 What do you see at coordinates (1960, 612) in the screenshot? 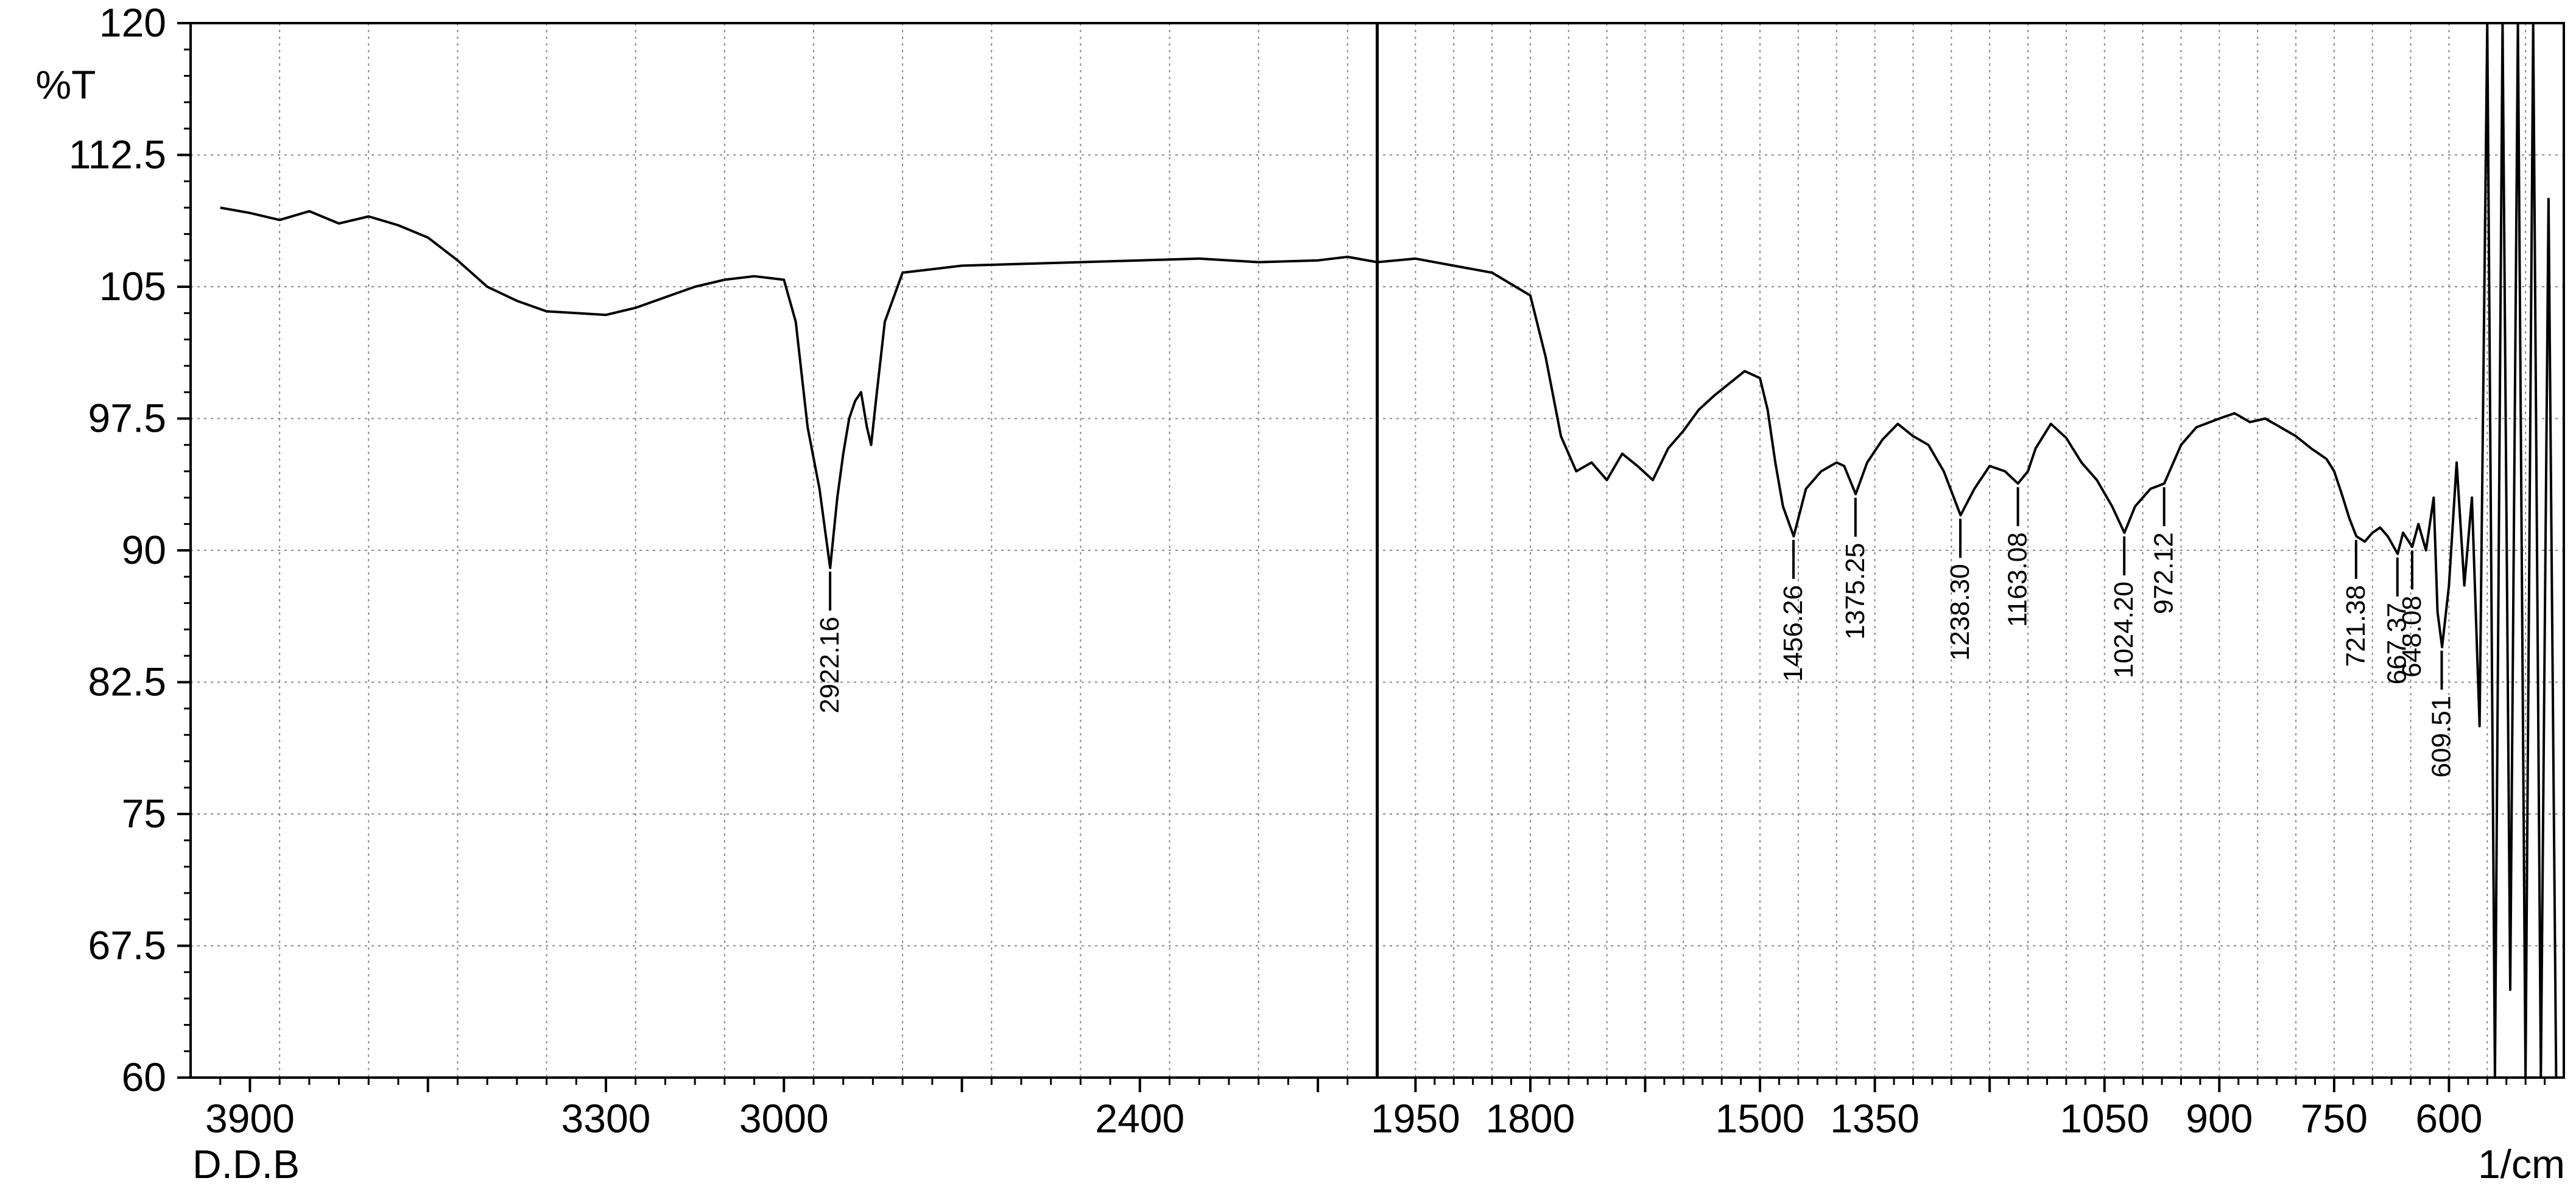
I see `peak-label: 1238.30` at bounding box center [1960, 612].